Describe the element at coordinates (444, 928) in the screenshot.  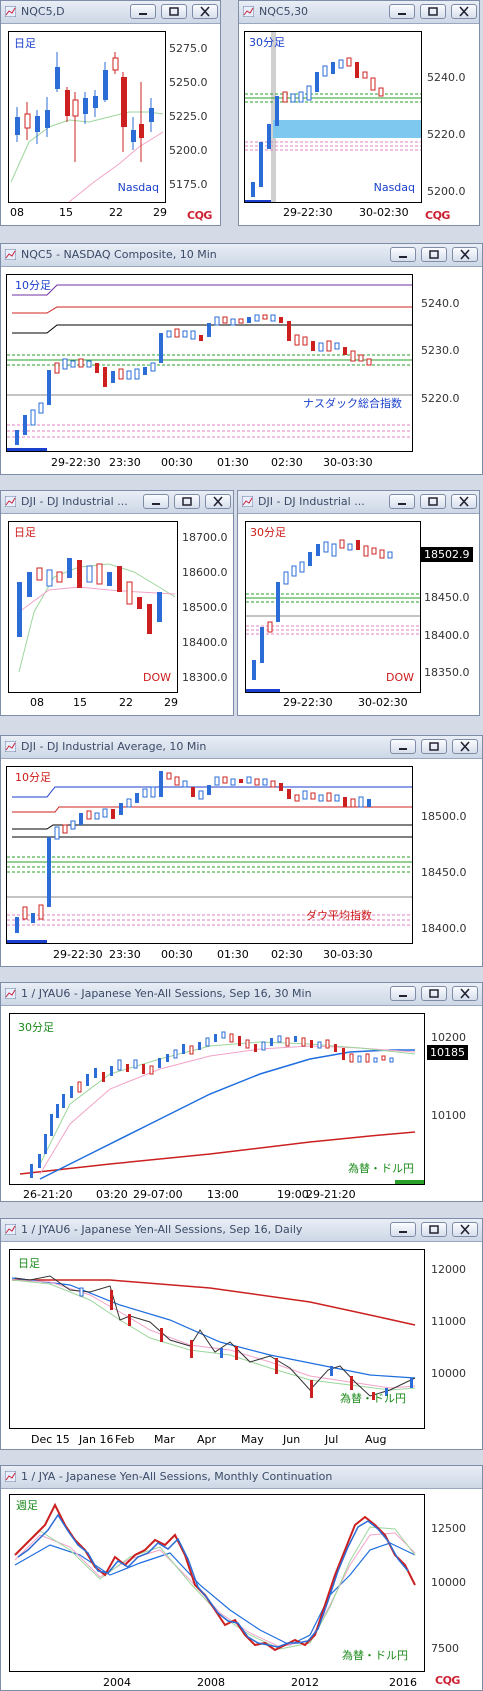
I see `y-axis-tick: 18400.0` at that location.